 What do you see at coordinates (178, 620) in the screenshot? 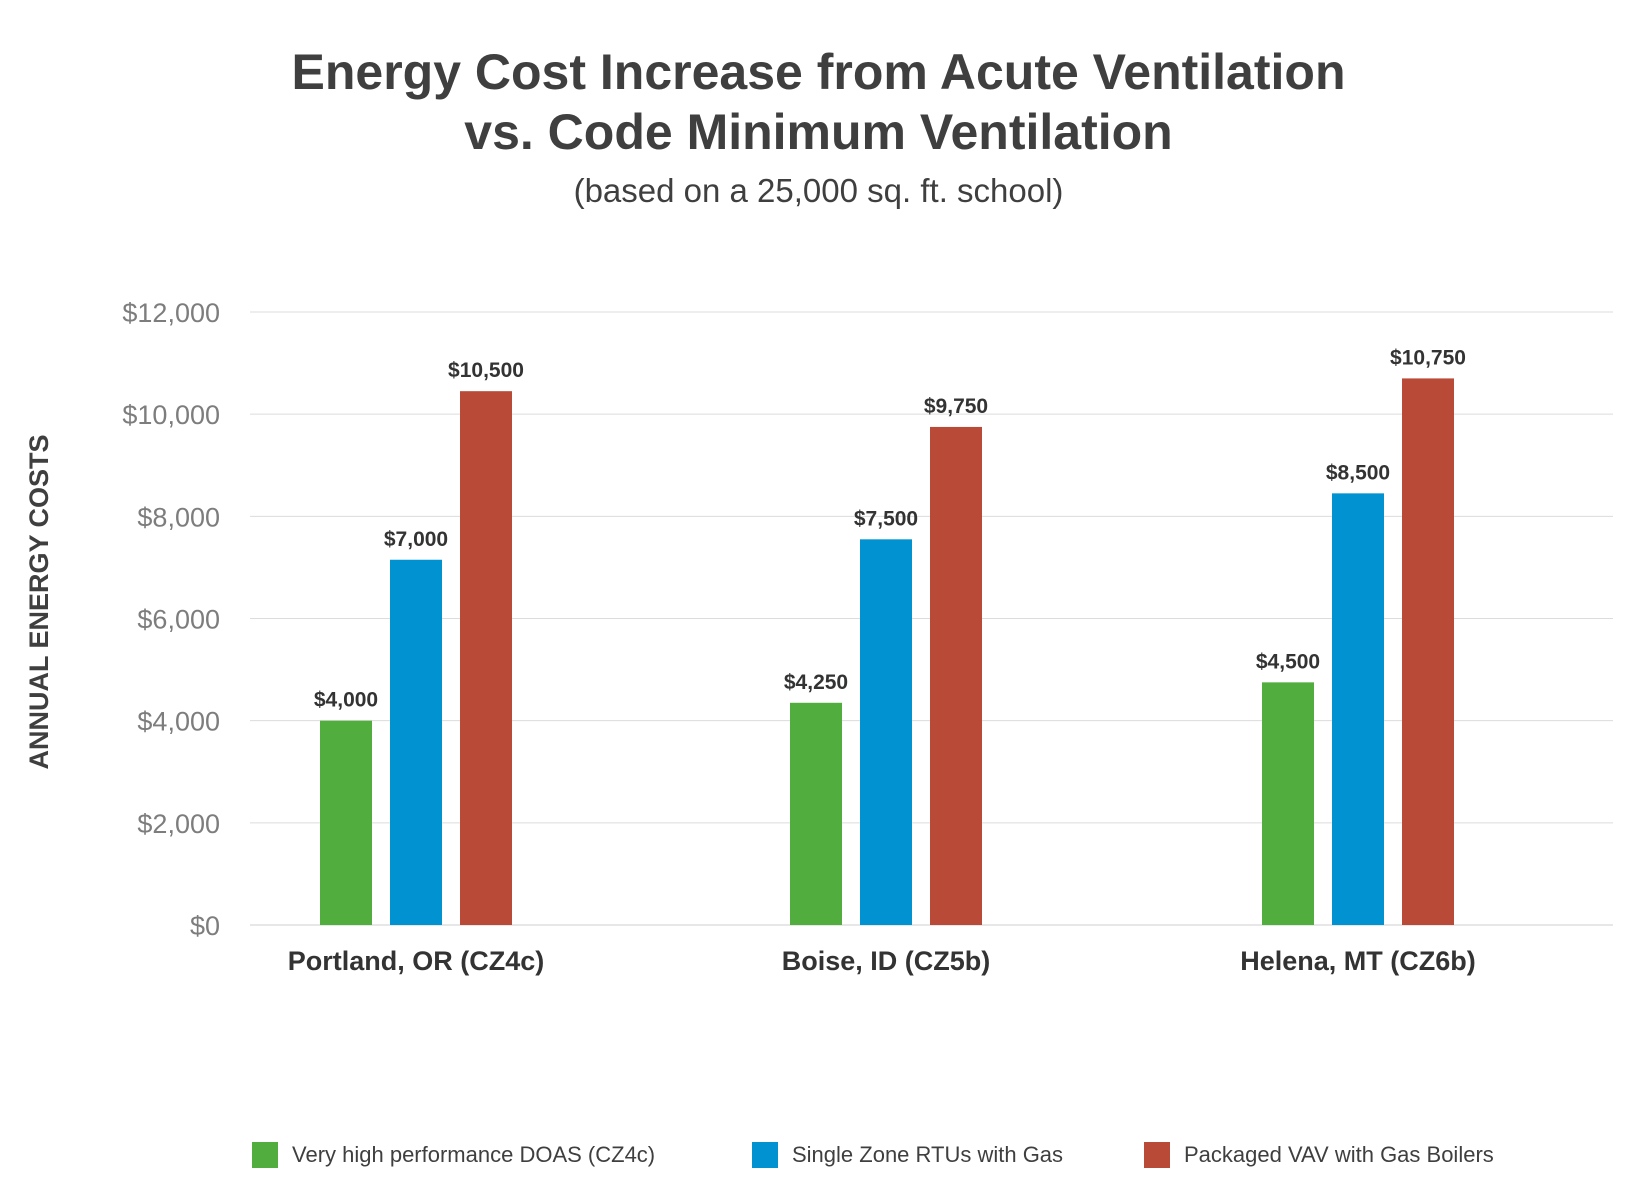
I see `y-tick-label: $6,000` at bounding box center [178, 620].